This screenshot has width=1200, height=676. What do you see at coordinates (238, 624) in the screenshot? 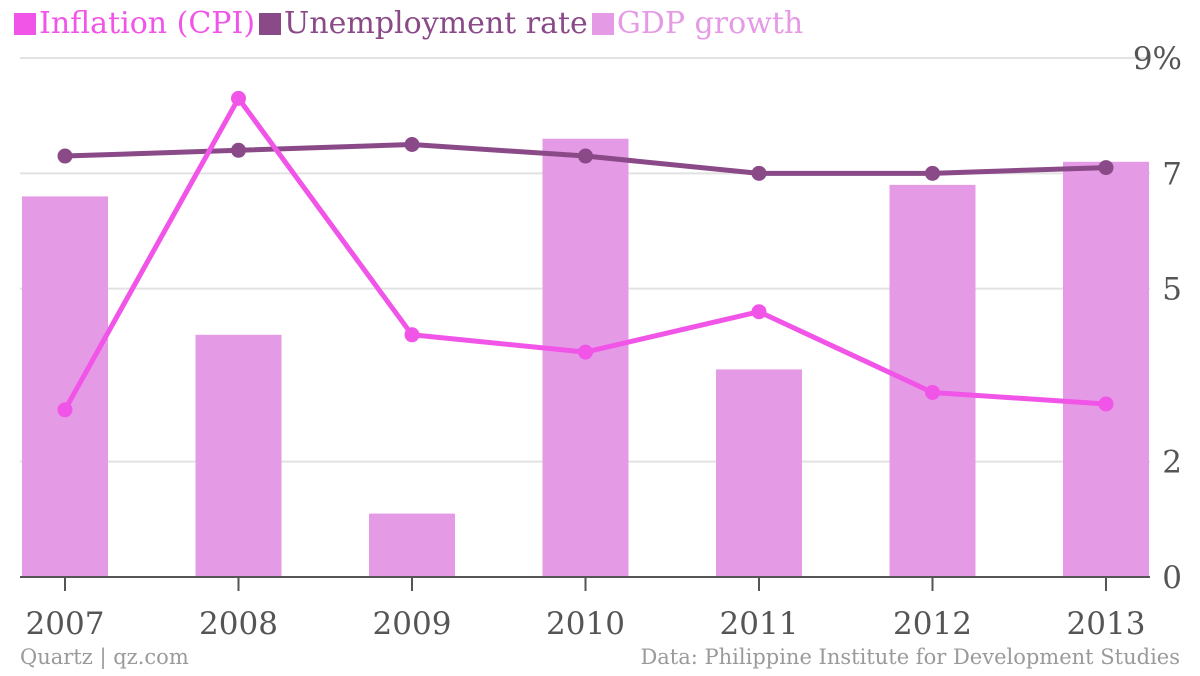
I see `x-tick-label: 2008` at bounding box center [238, 624].